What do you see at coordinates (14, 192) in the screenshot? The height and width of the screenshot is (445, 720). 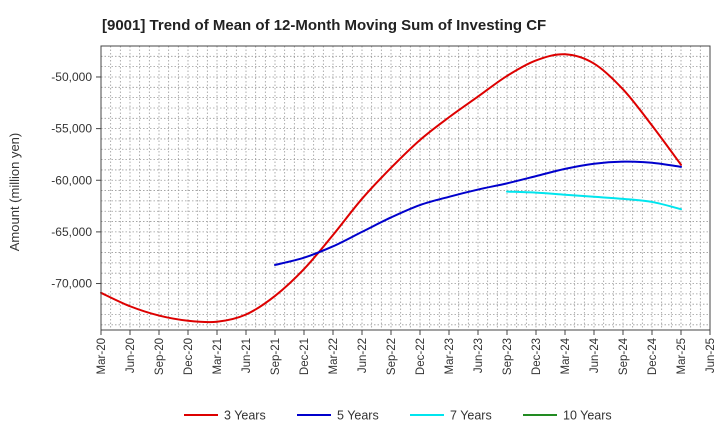 I see `y-axis-label: Amount (million yen)` at bounding box center [14, 192].